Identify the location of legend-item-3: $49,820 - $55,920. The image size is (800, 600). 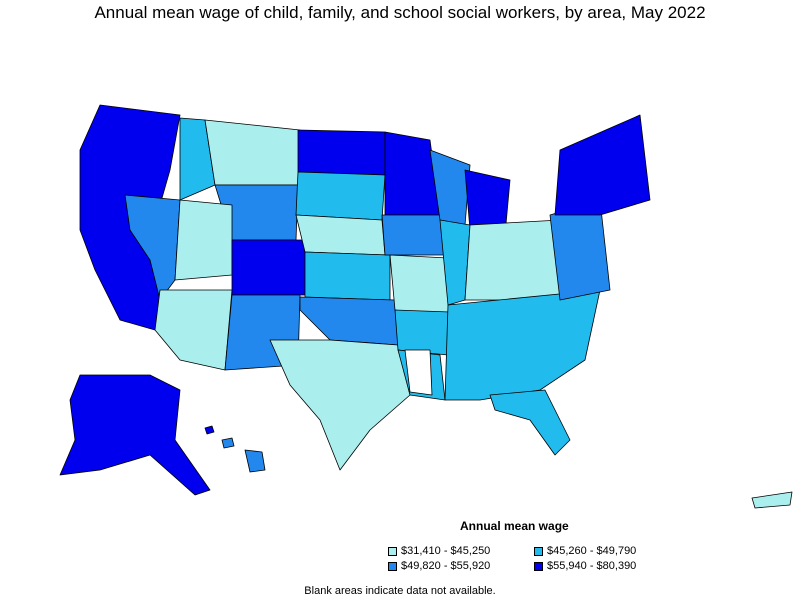
(439, 566).